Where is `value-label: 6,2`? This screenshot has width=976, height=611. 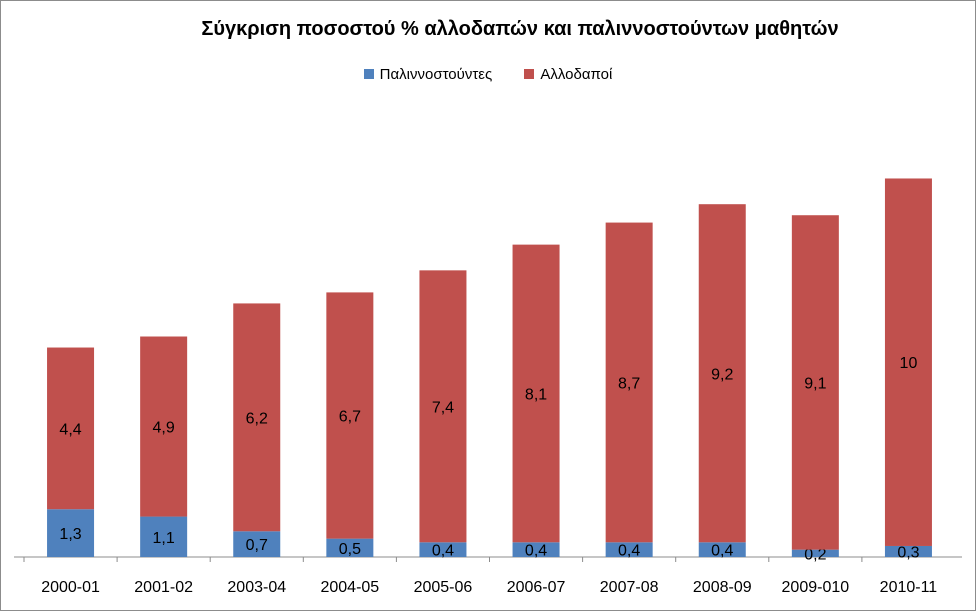
value-label: 6,2 is located at coordinates (257, 418).